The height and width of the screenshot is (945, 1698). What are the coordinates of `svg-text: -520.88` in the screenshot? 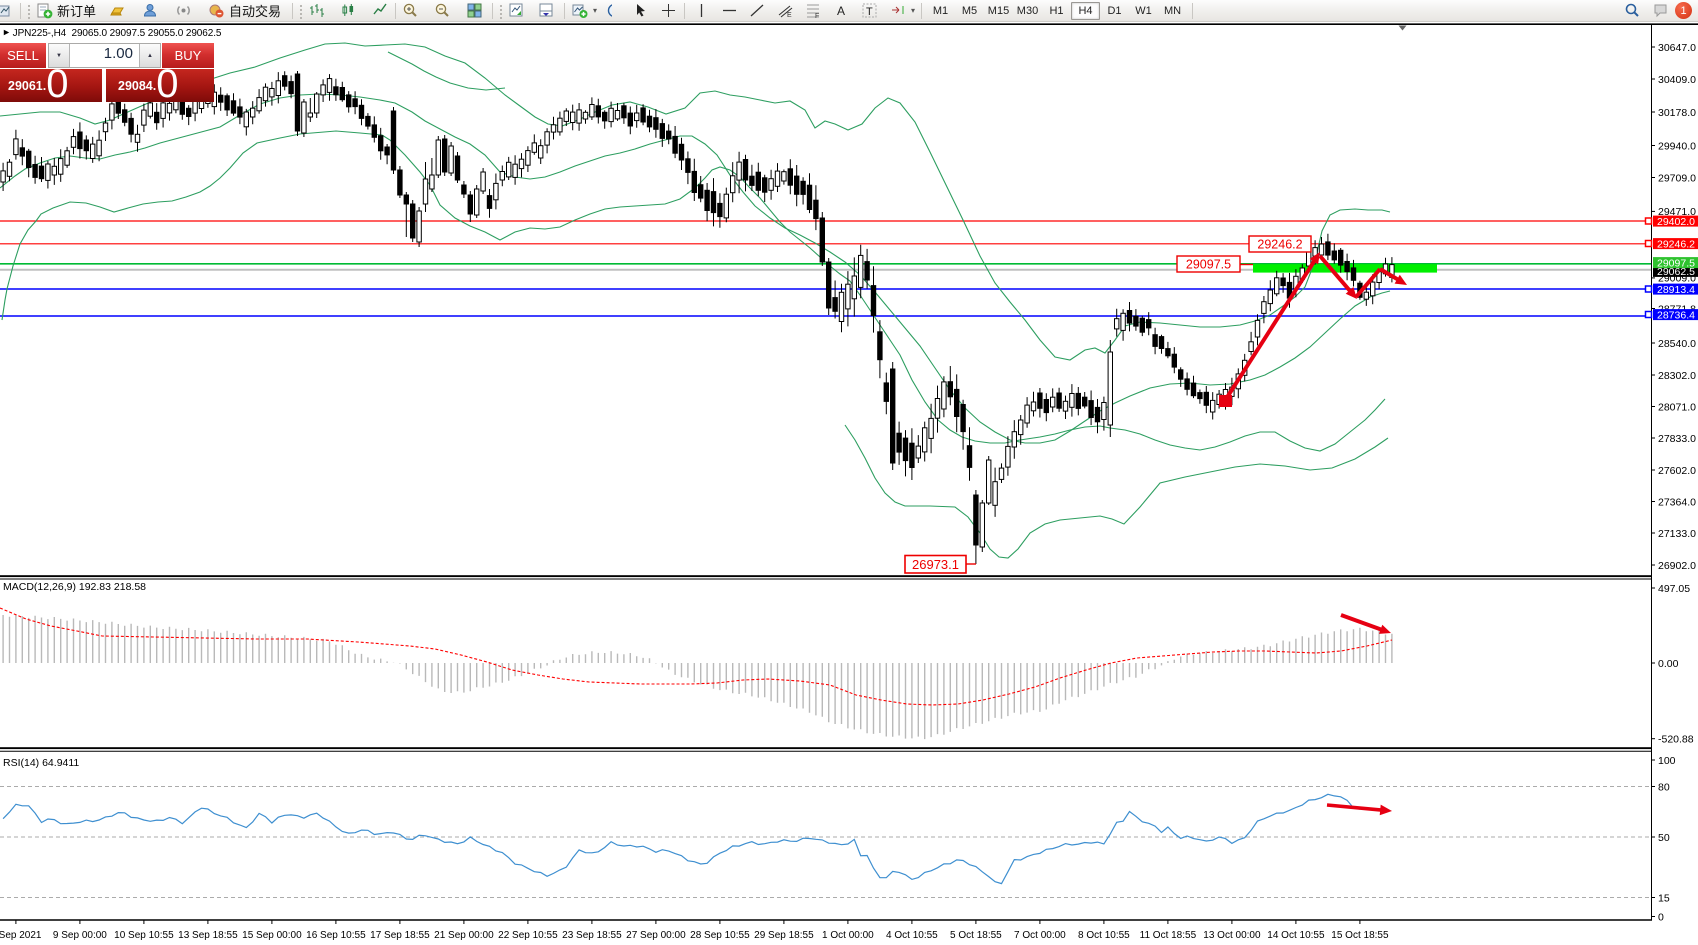 It's located at (1676, 740).